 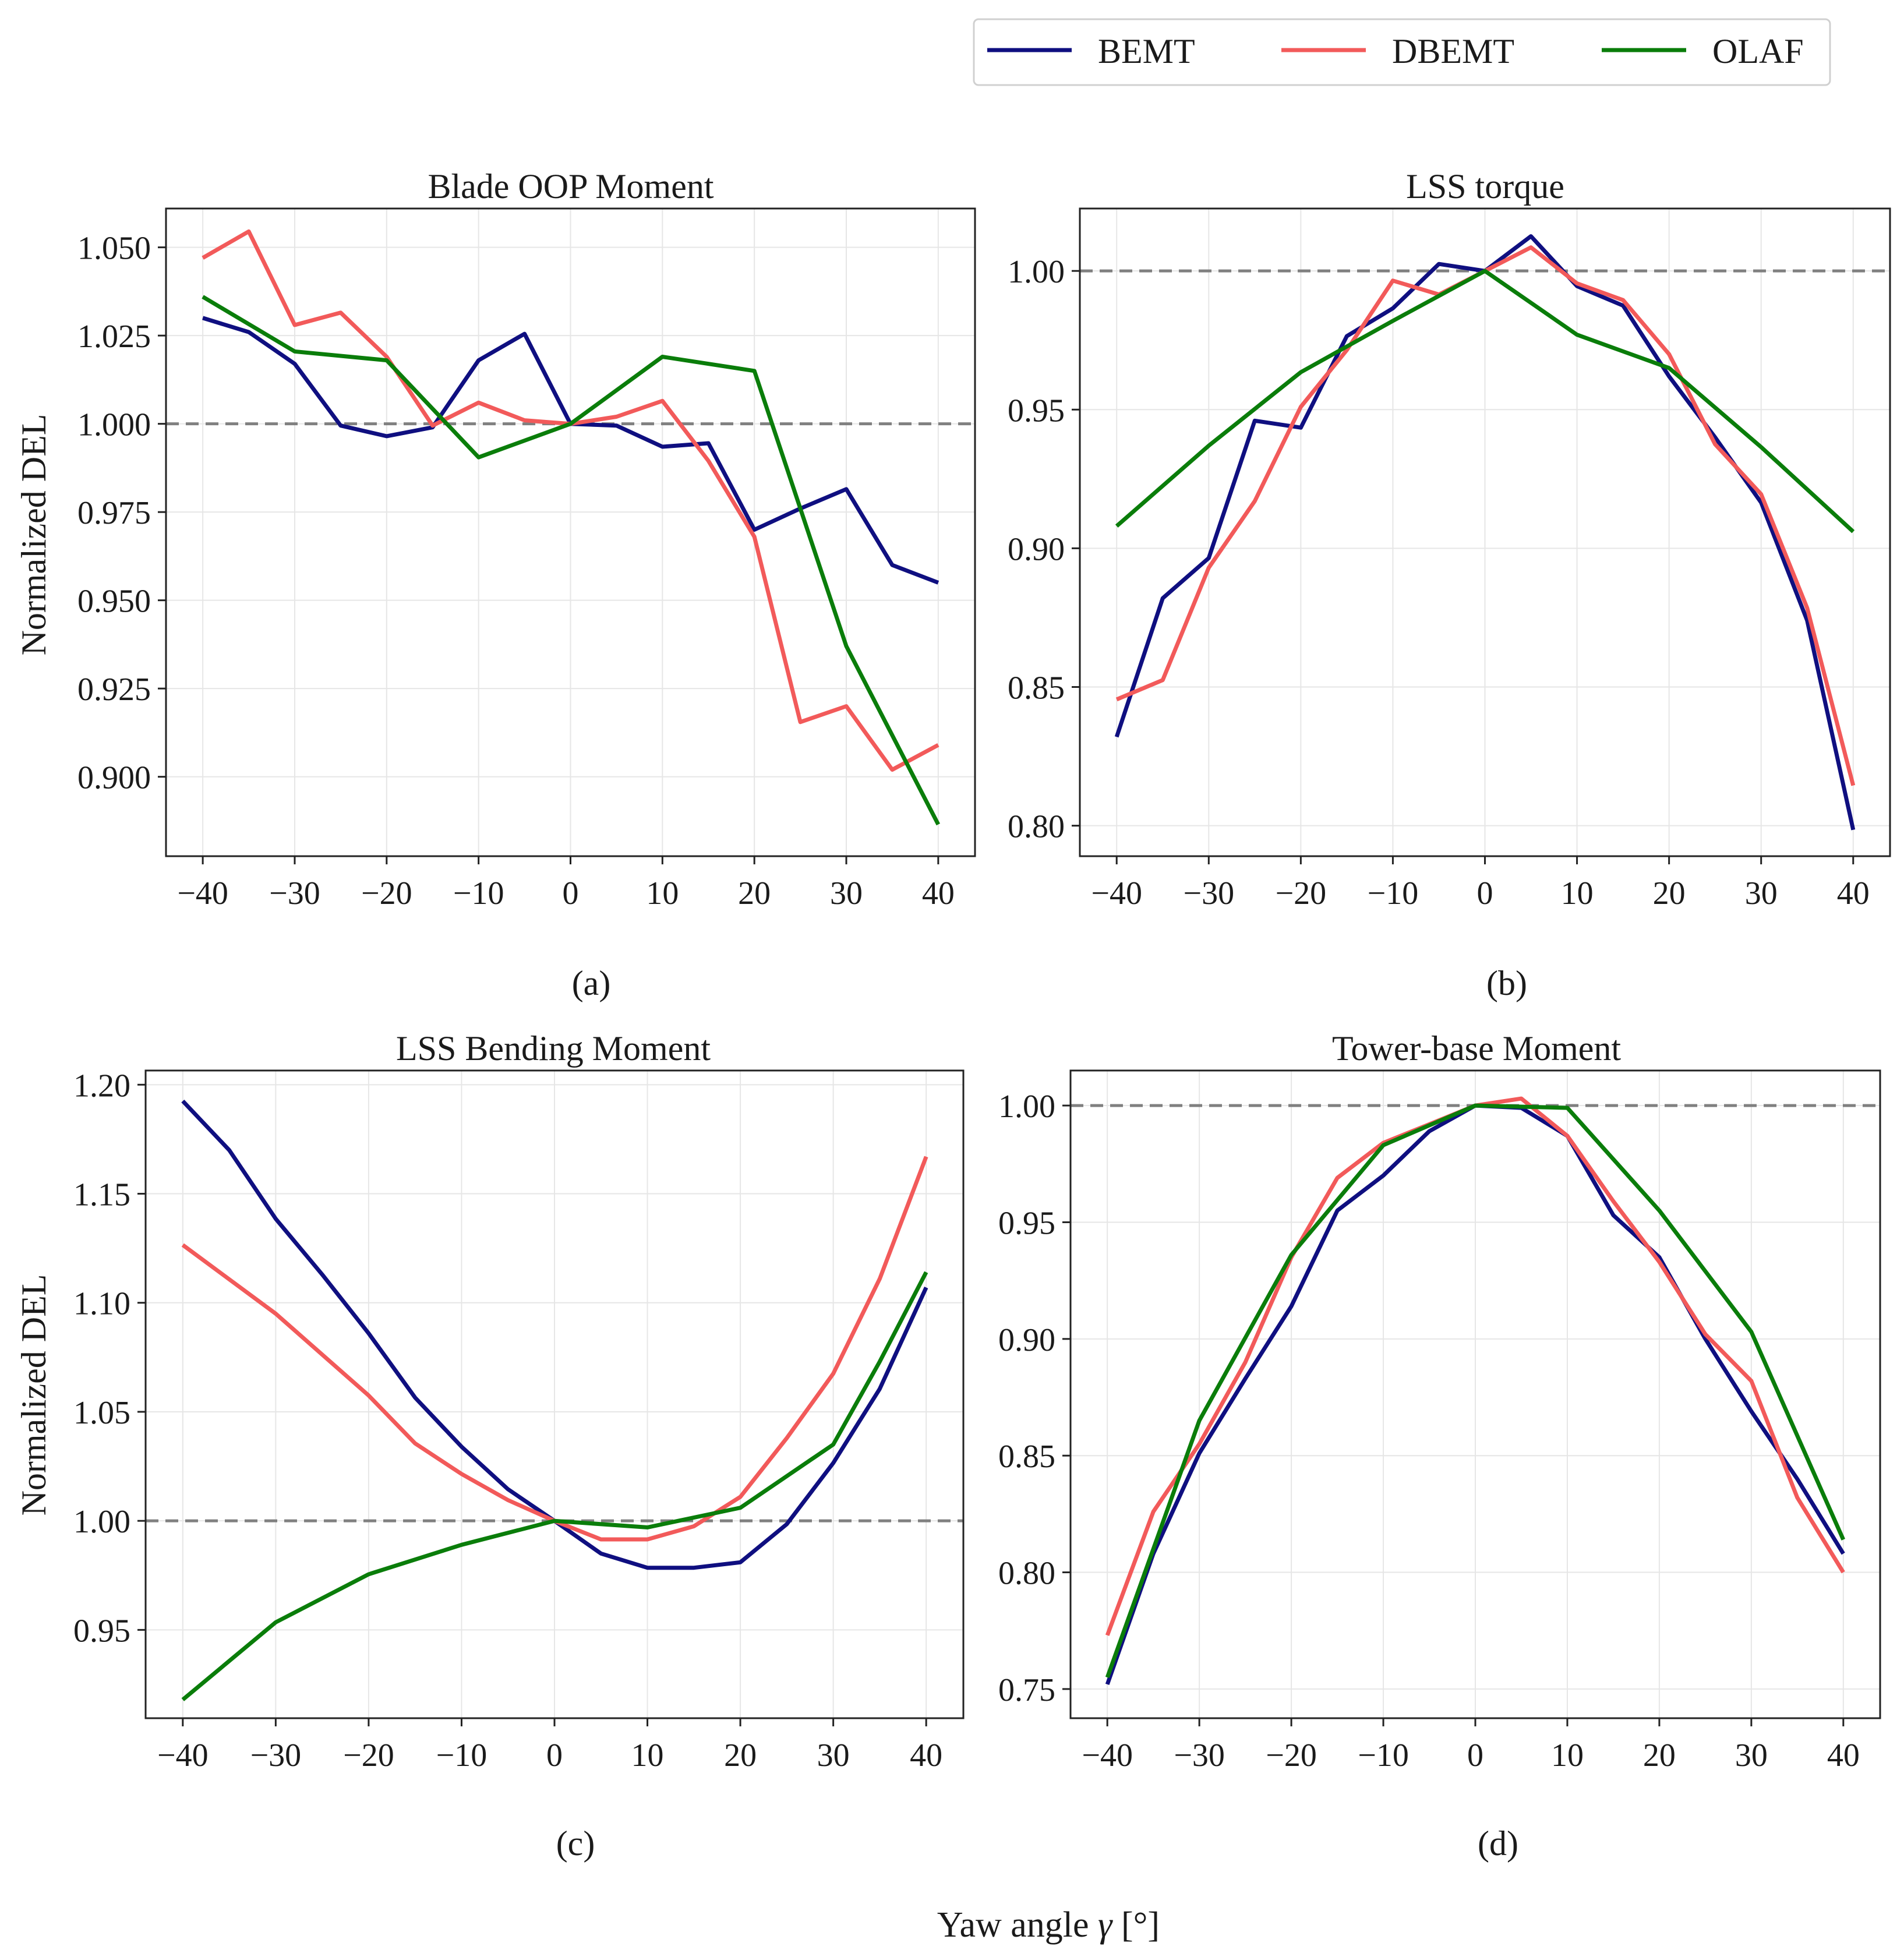 I want to click on subplot-a-ytick-label-3: 0.975, so click(x=114, y=513).